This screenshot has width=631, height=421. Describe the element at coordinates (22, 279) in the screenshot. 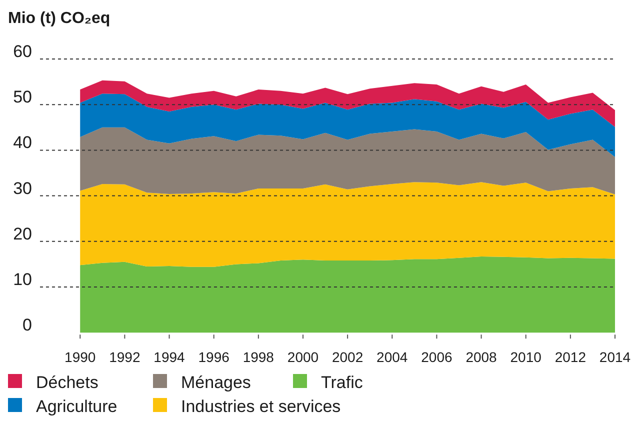

I see `y-tick-label: 10` at that location.